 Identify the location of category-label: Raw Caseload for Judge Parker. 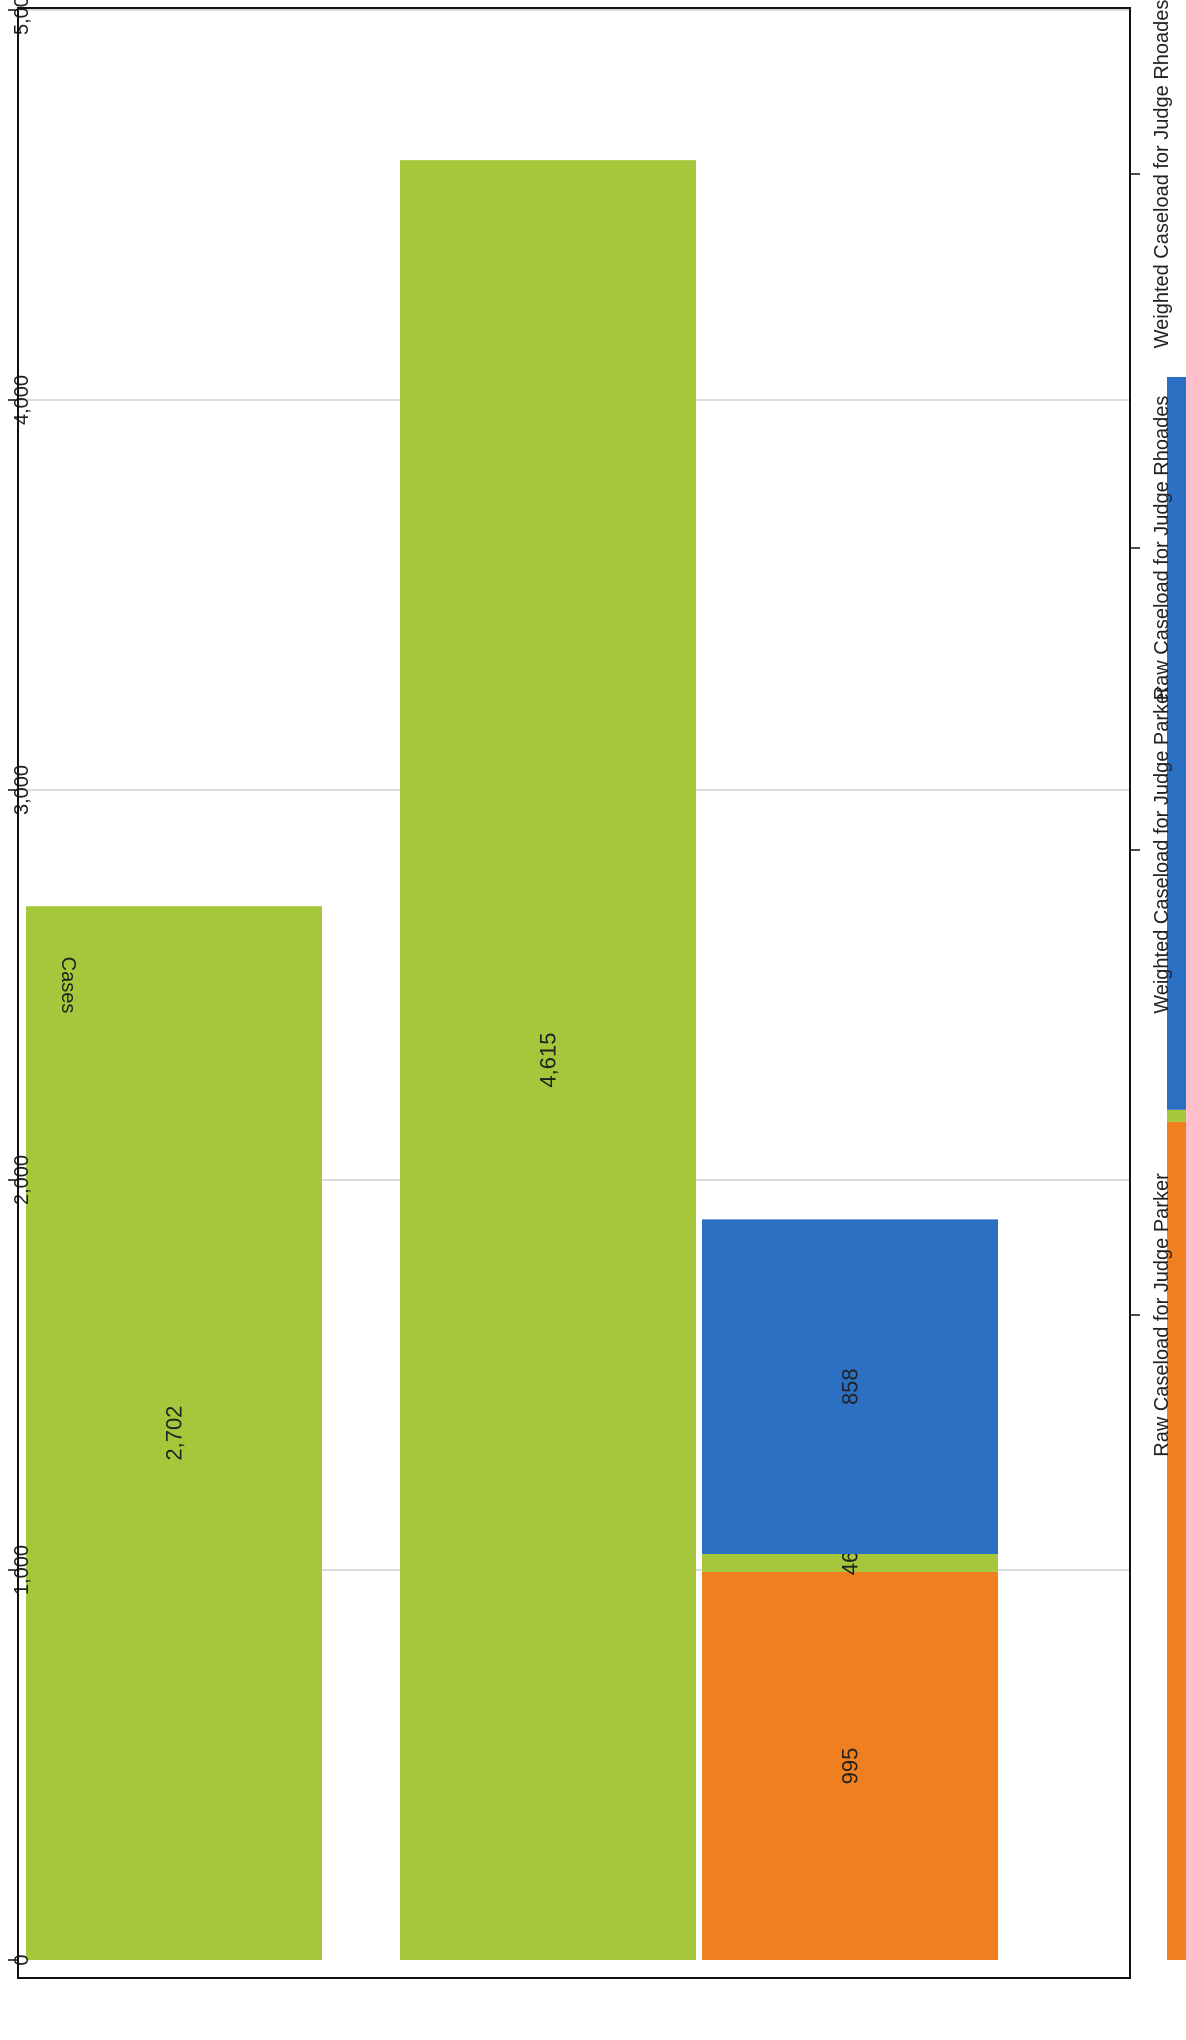
(1162, 1315).